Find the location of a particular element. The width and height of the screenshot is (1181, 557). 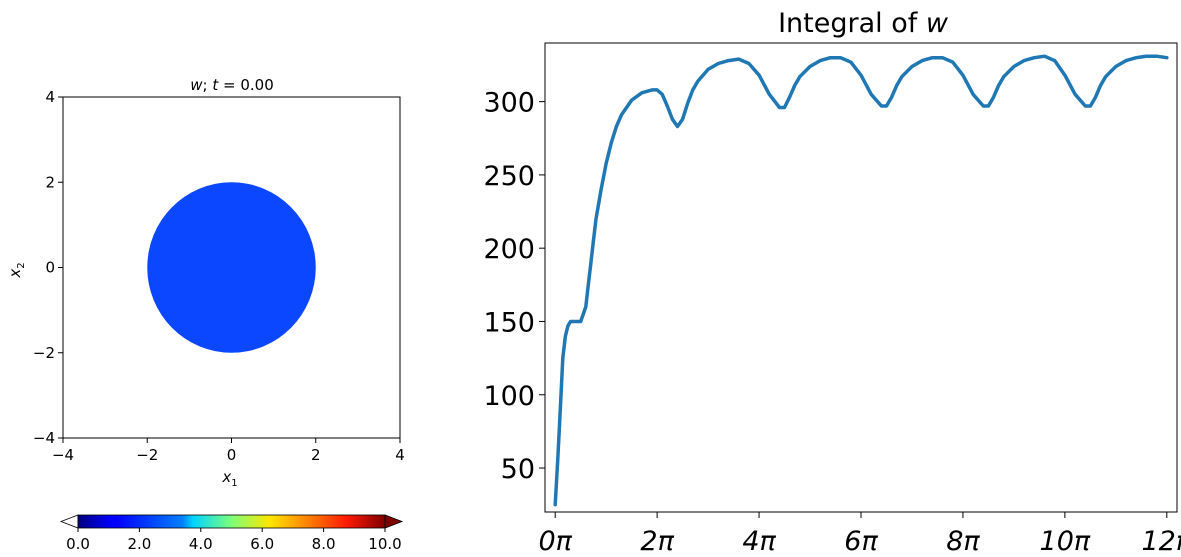

line-x-tick-label: 12π is located at coordinates (1161, 541).